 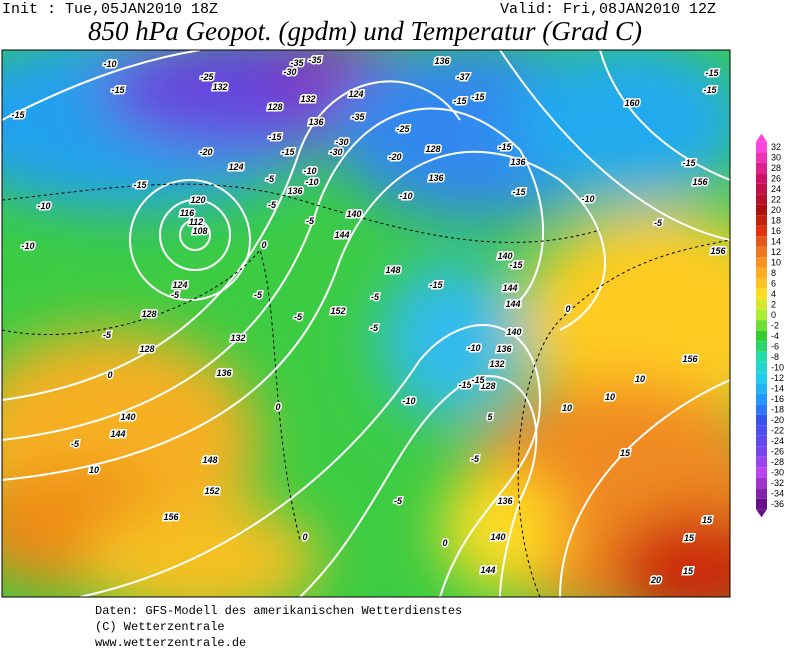 I want to click on init-time: Init : Tue,05JAN2010 18Z, so click(x=110, y=9).